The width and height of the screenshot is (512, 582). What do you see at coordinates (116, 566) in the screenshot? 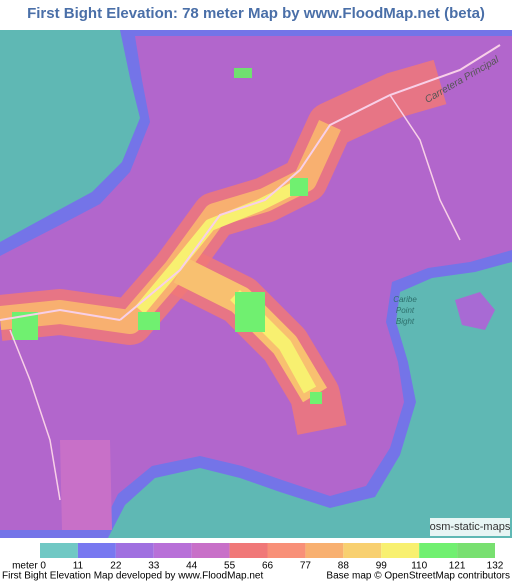
I see `legend-label: 22` at bounding box center [116, 566].